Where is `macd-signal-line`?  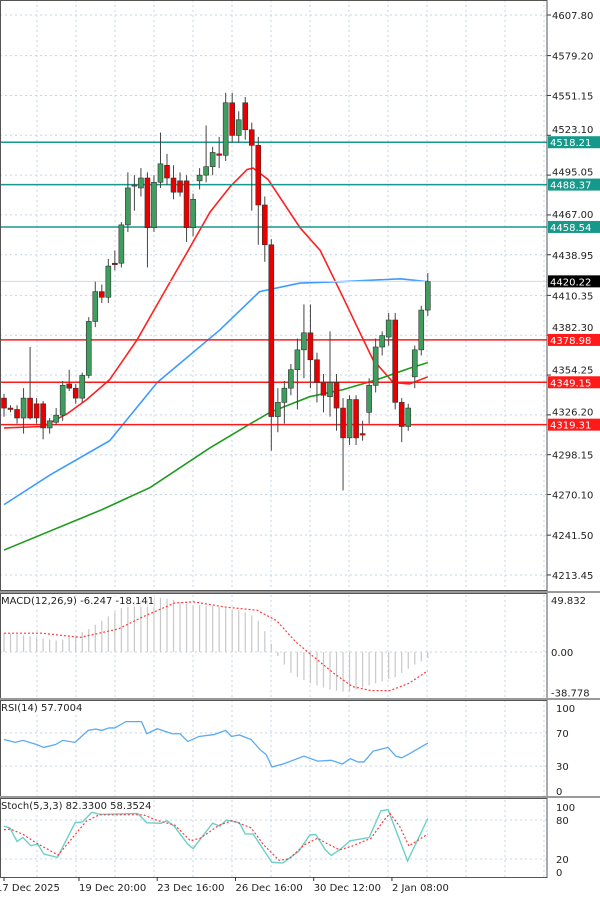
macd-signal-line is located at coordinates (216, 646).